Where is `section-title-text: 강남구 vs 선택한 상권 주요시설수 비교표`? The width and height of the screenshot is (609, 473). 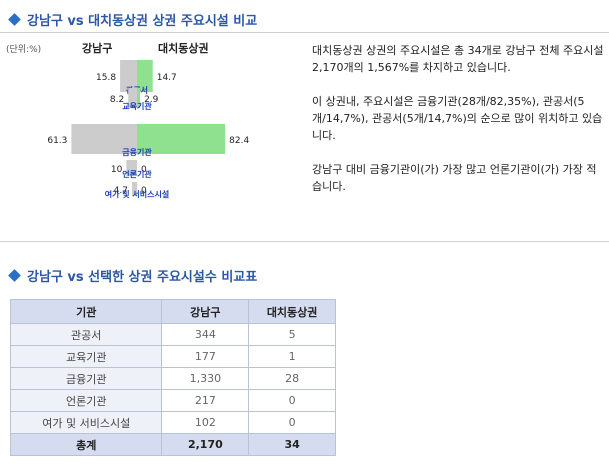 section-title-text: 강남구 vs 선택한 상권 주요시설수 비교표 is located at coordinates (142, 277).